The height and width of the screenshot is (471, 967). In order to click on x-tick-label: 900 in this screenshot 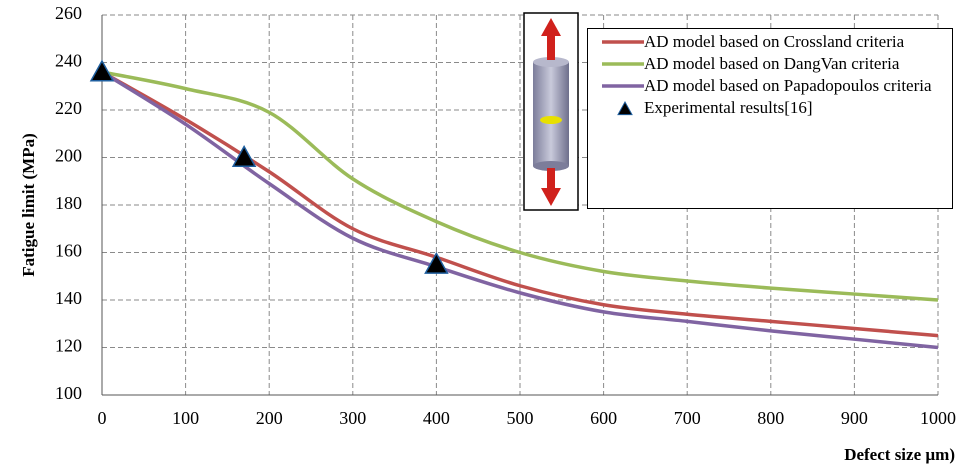, I will do `click(854, 418)`.